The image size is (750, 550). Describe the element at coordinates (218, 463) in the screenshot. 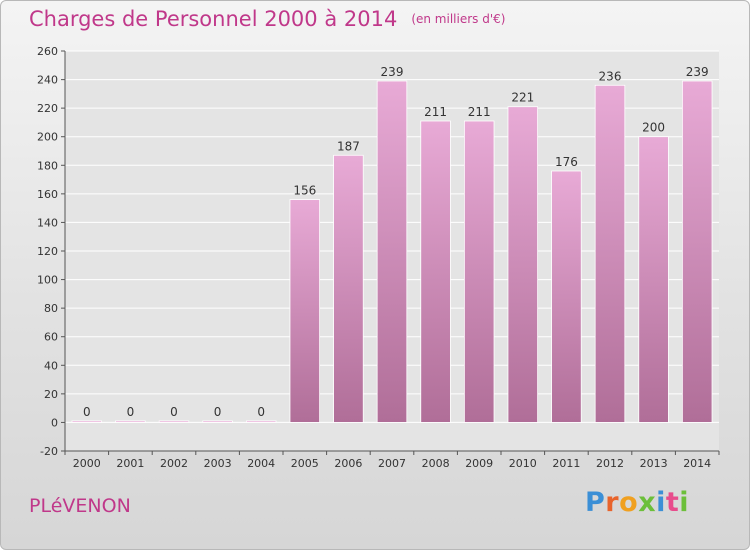

I see `x-tick-label: 2003` at that location.